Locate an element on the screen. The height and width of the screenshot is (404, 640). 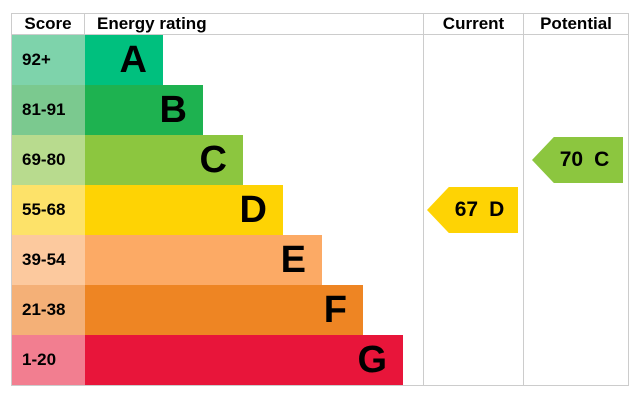
score-cell: 21-38 is located at coordinates (48, 310).